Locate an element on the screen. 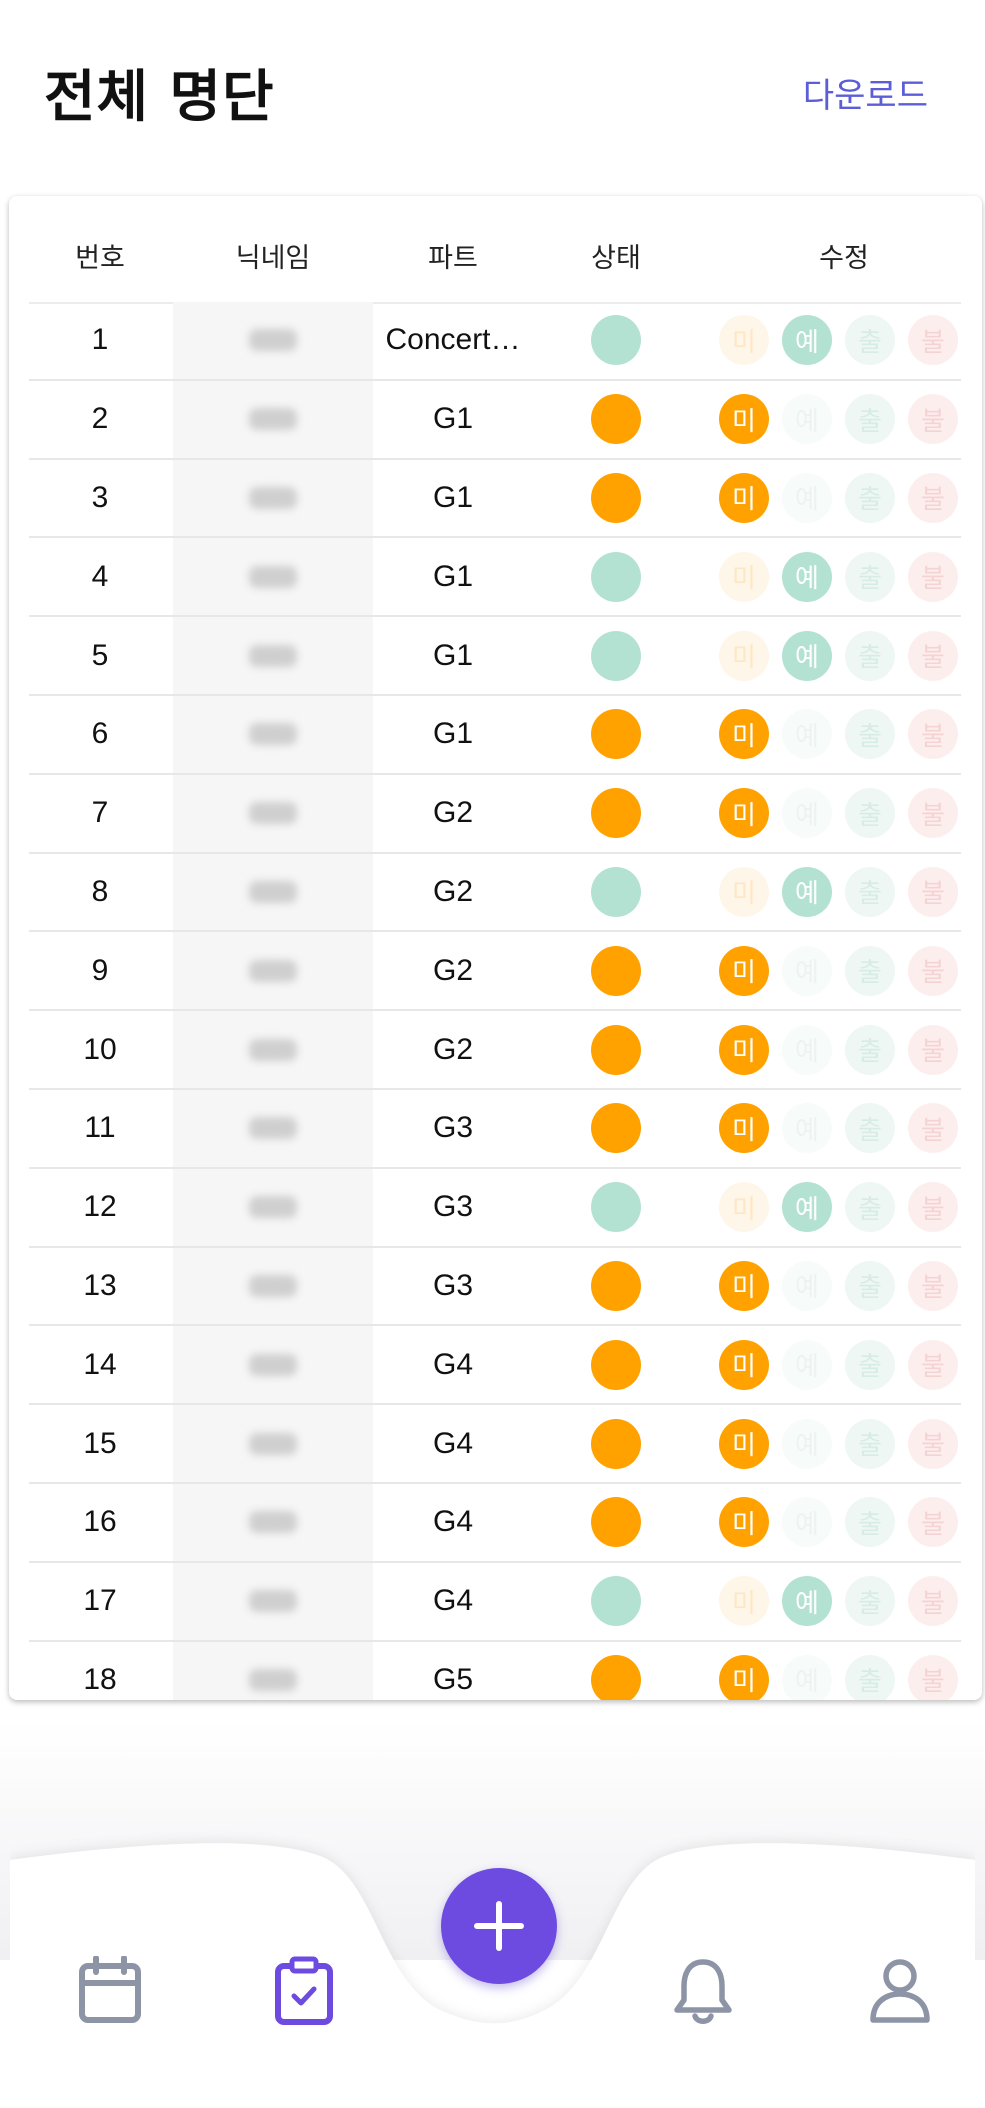 This screenshot has height=2108, width=985. table-row: 13 G3 미 예 출 불 is located at coordinates (495, 1287).